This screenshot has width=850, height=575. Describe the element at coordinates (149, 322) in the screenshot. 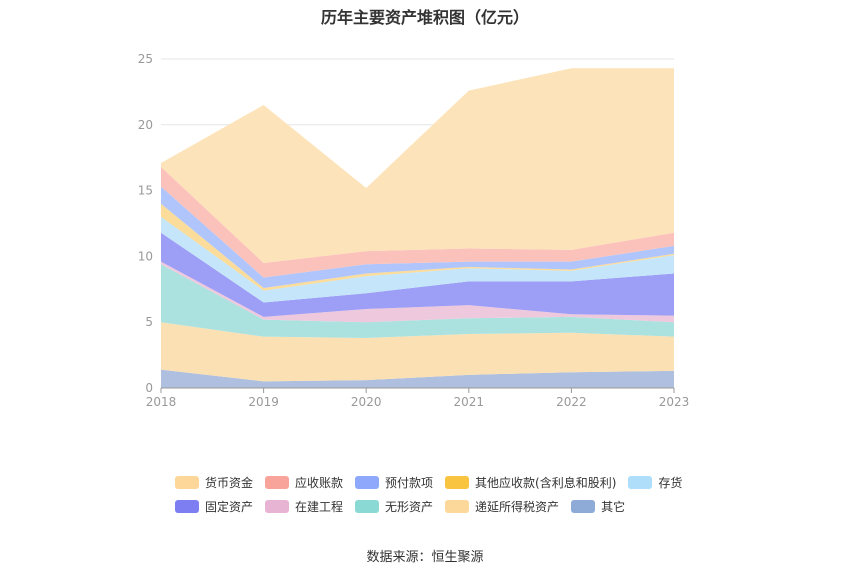

I see `y-tick-label: 5` at that location.